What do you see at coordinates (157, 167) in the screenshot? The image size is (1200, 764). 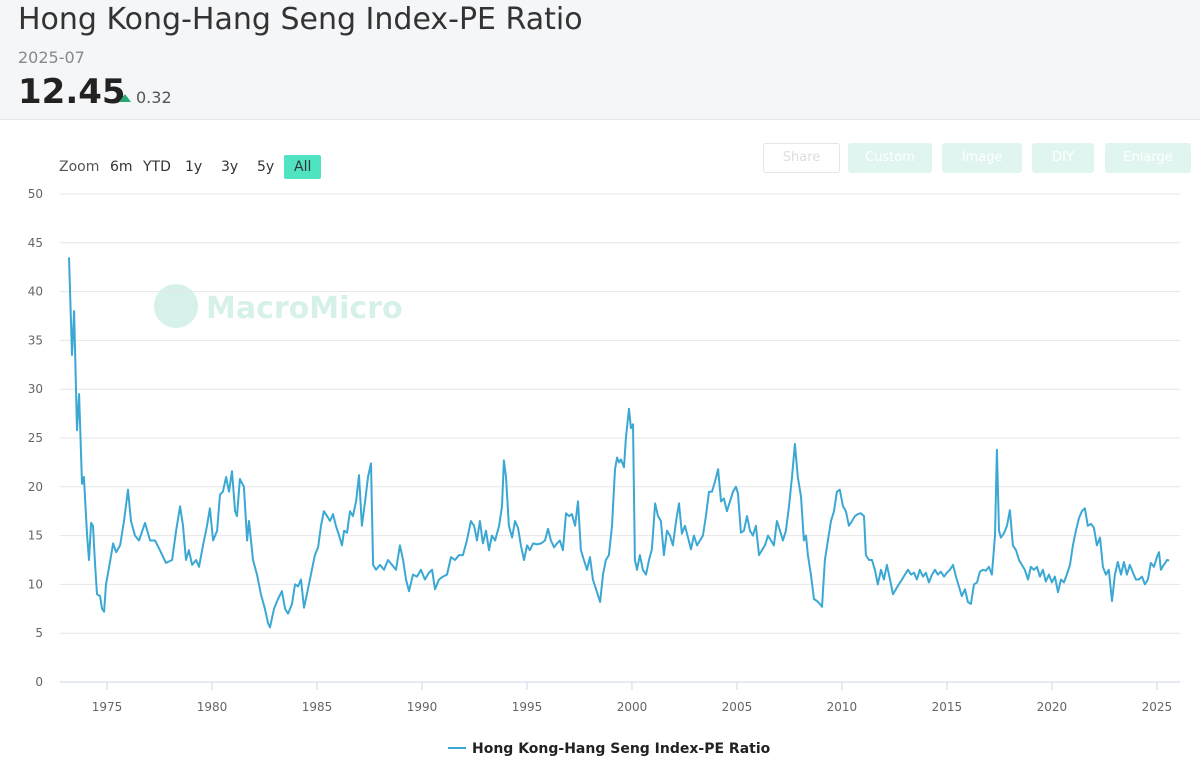 I see `range-button: YTD` at bounding box center [157, 167].